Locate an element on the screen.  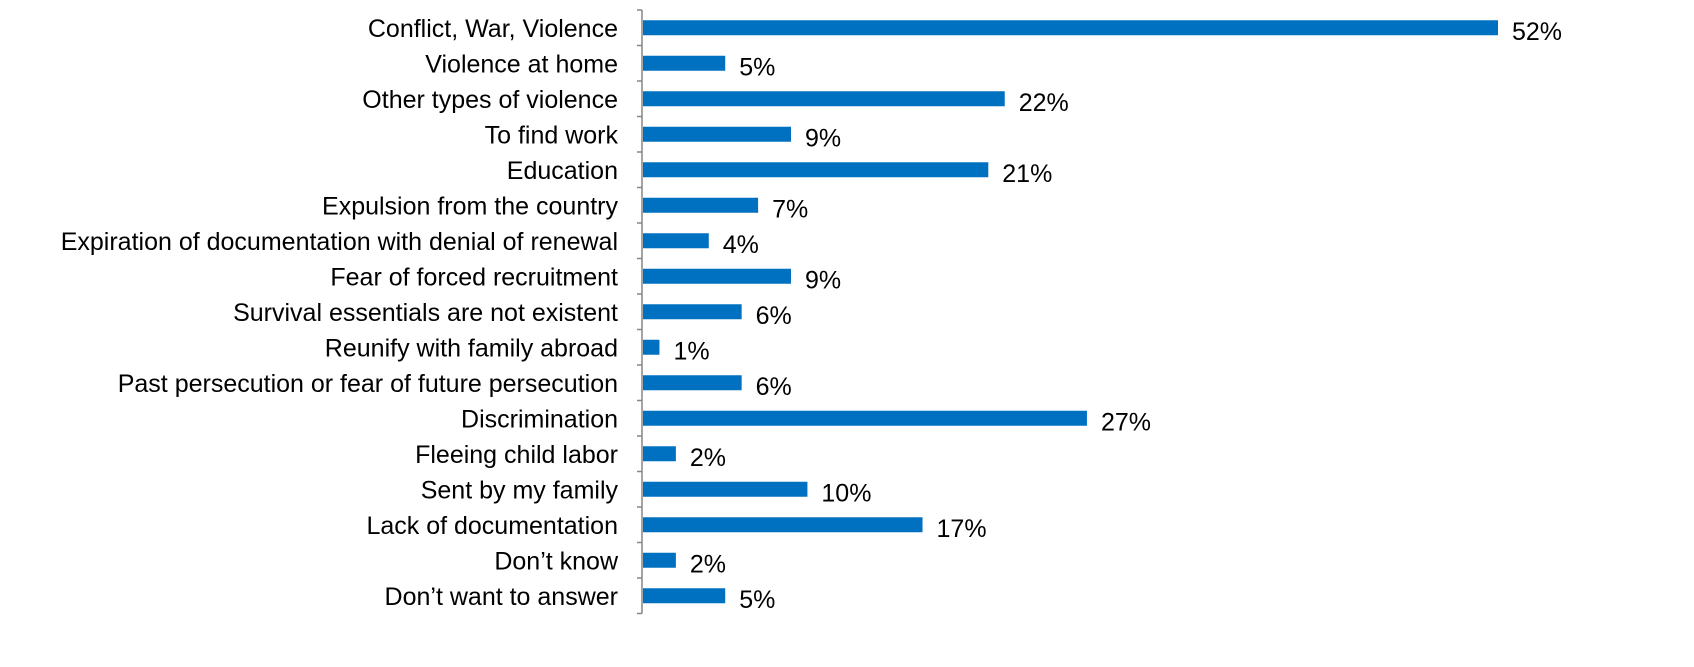
value-label: 52% is located at coordinates (1537, 32).